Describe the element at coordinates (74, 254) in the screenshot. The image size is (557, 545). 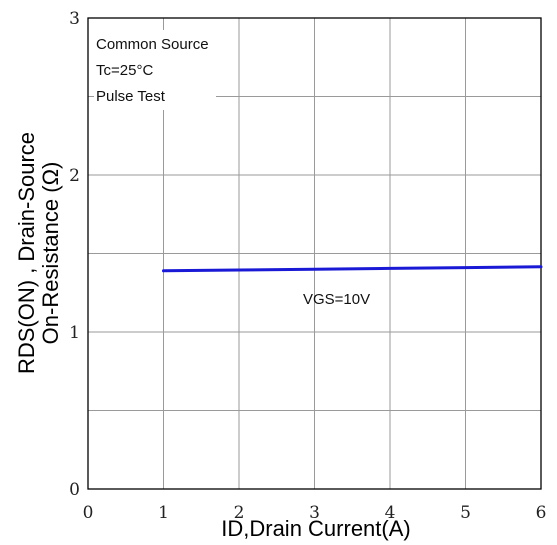
I see `y-tick-labels: 0 1 2 3` at that location.